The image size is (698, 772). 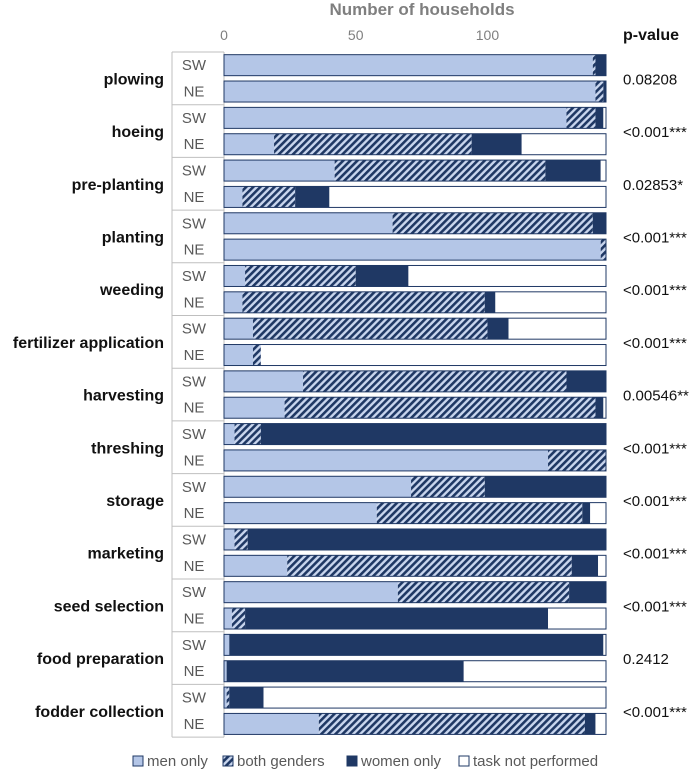 What do you see at coordinates (177, 761) in the screenshot?
I see `legend-label-men-only: men only` at bounding box center [177, 761].